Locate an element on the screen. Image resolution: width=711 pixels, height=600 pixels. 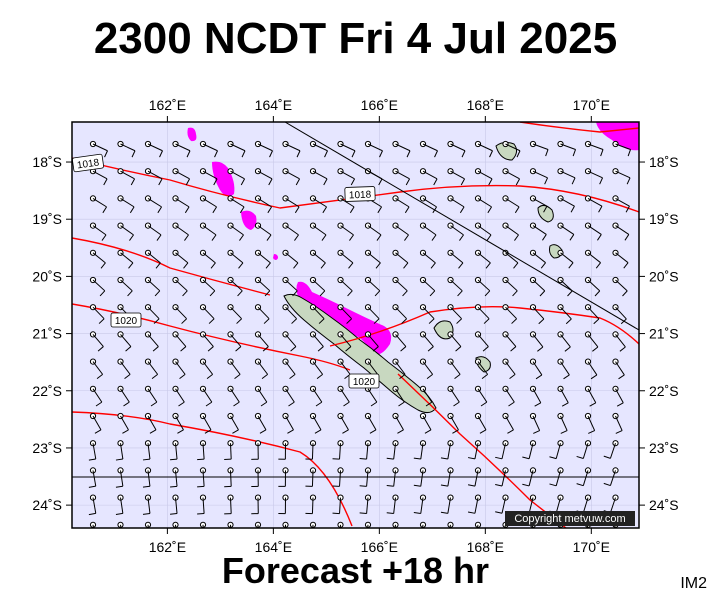
lat-label-left: 24˚S is located at coordinates (47, 505).